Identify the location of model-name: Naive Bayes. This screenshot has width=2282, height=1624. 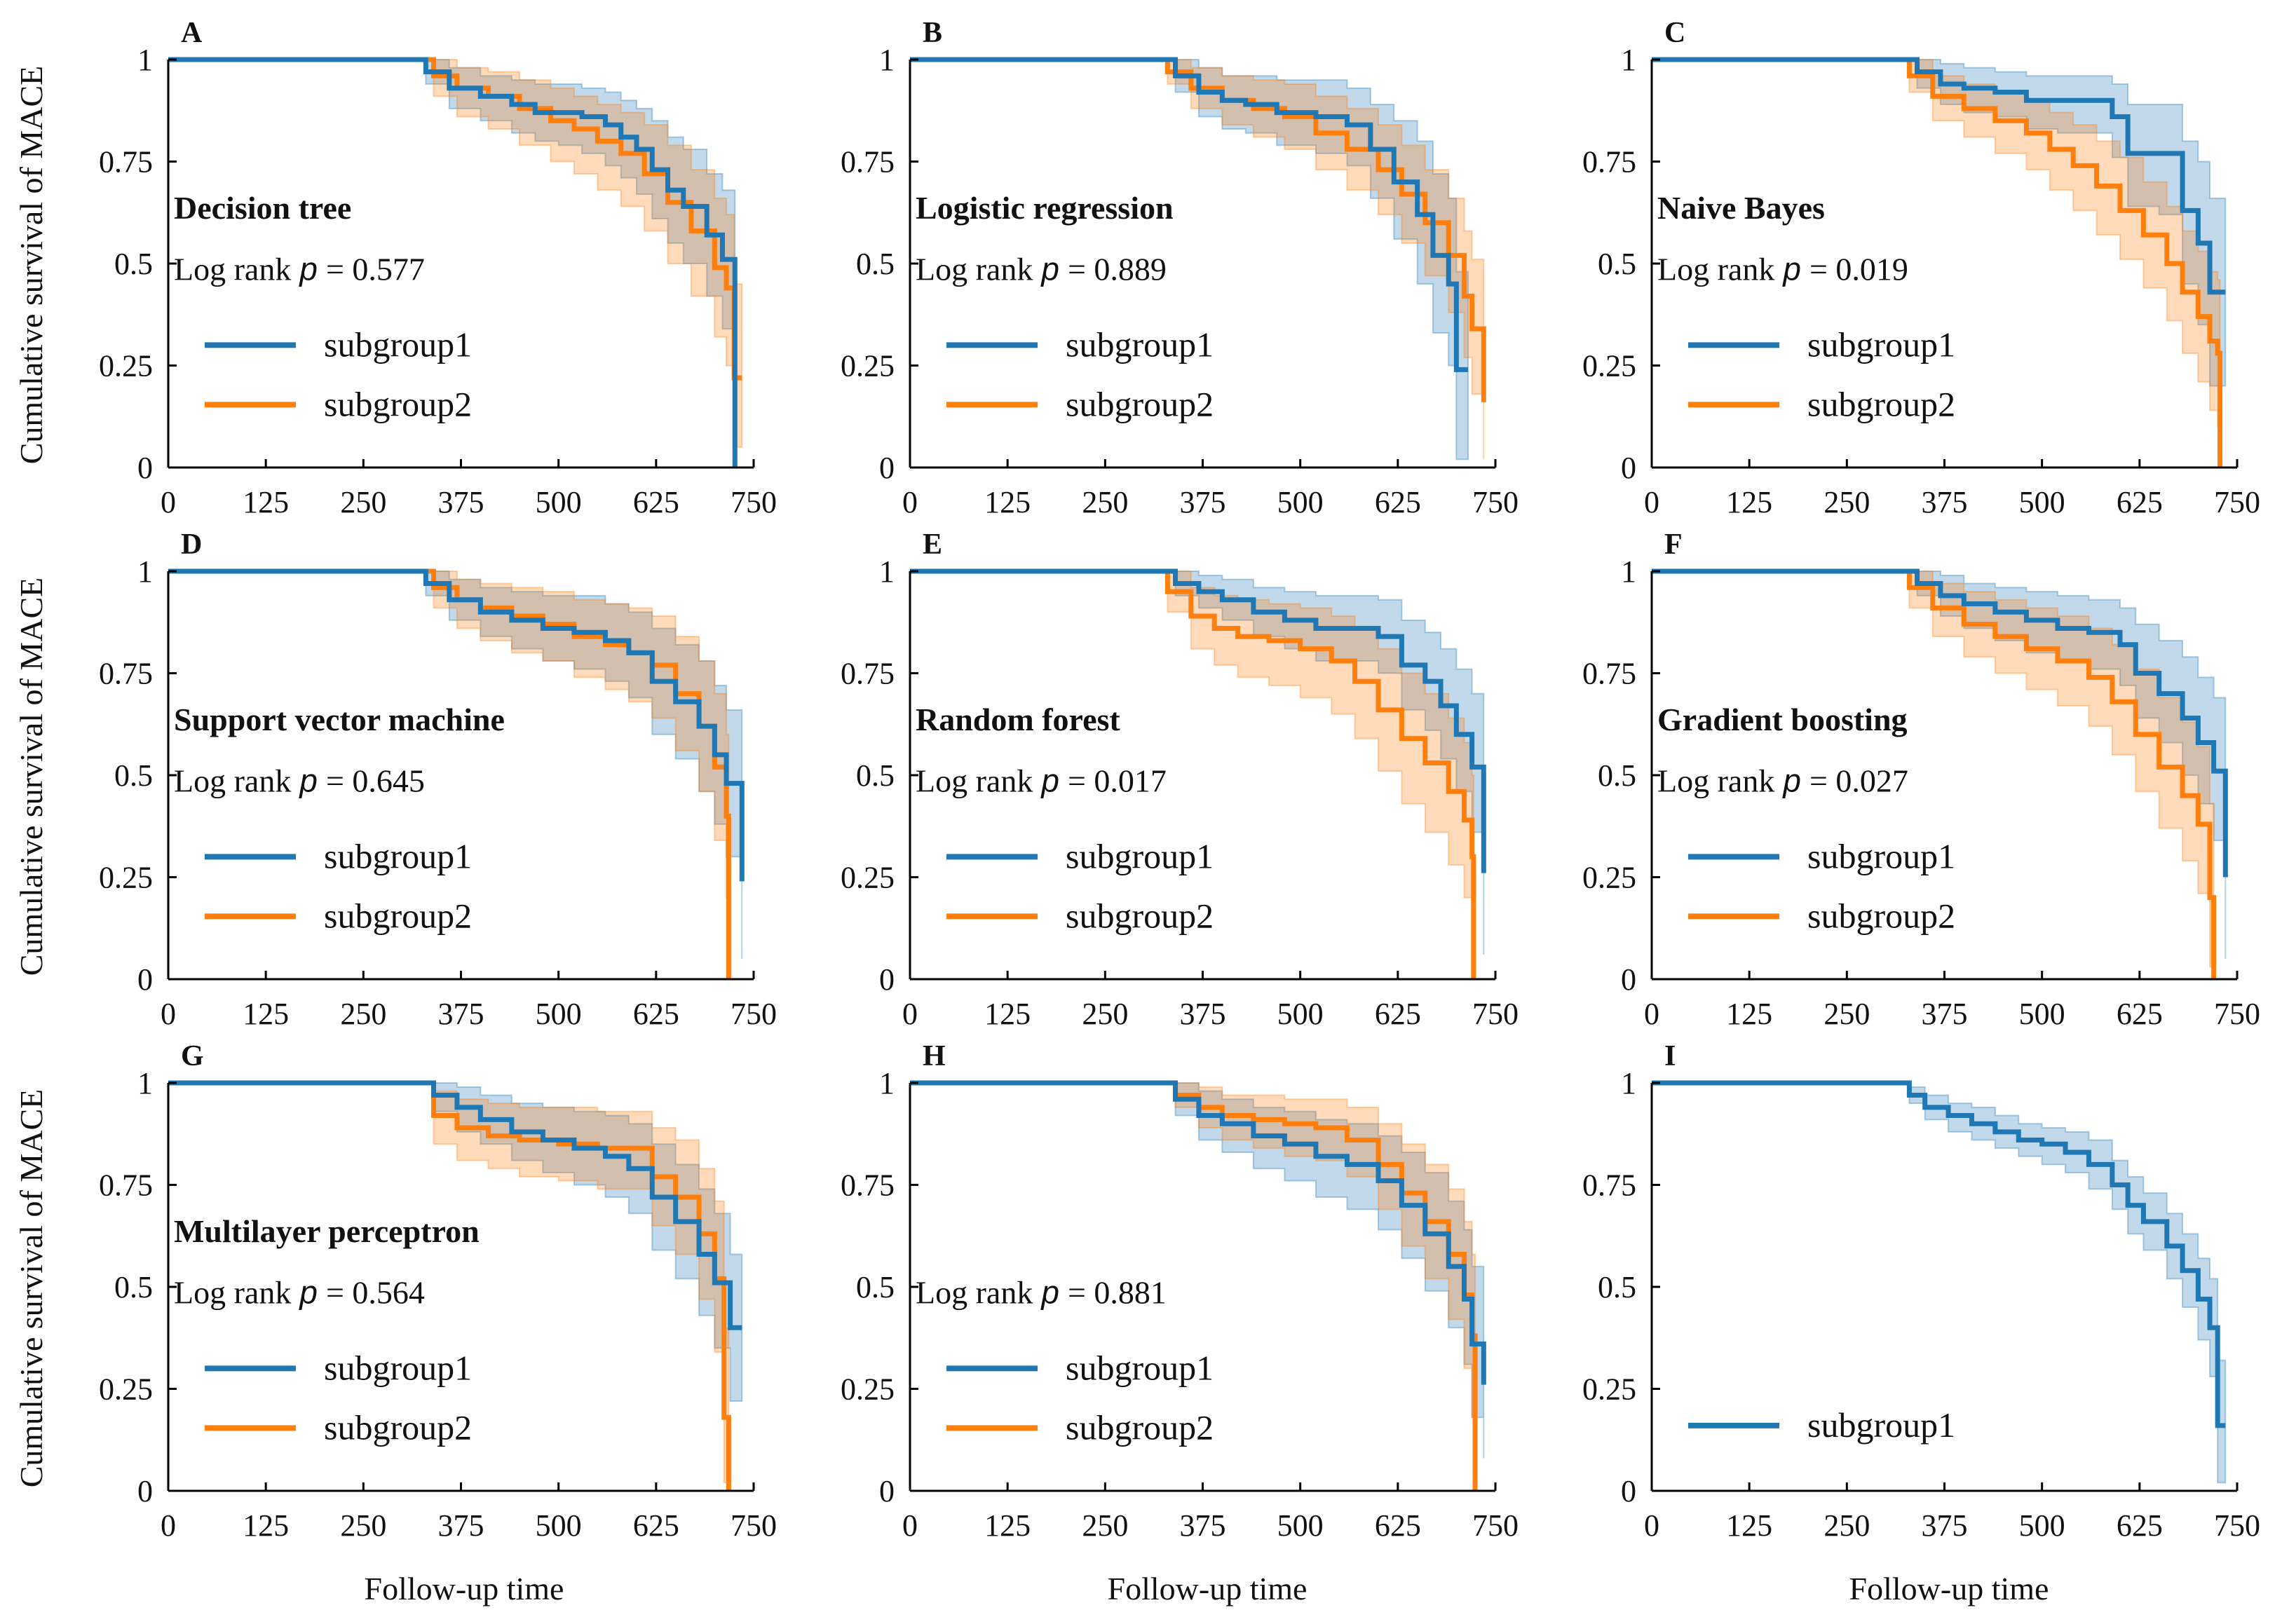
(1741, 208).